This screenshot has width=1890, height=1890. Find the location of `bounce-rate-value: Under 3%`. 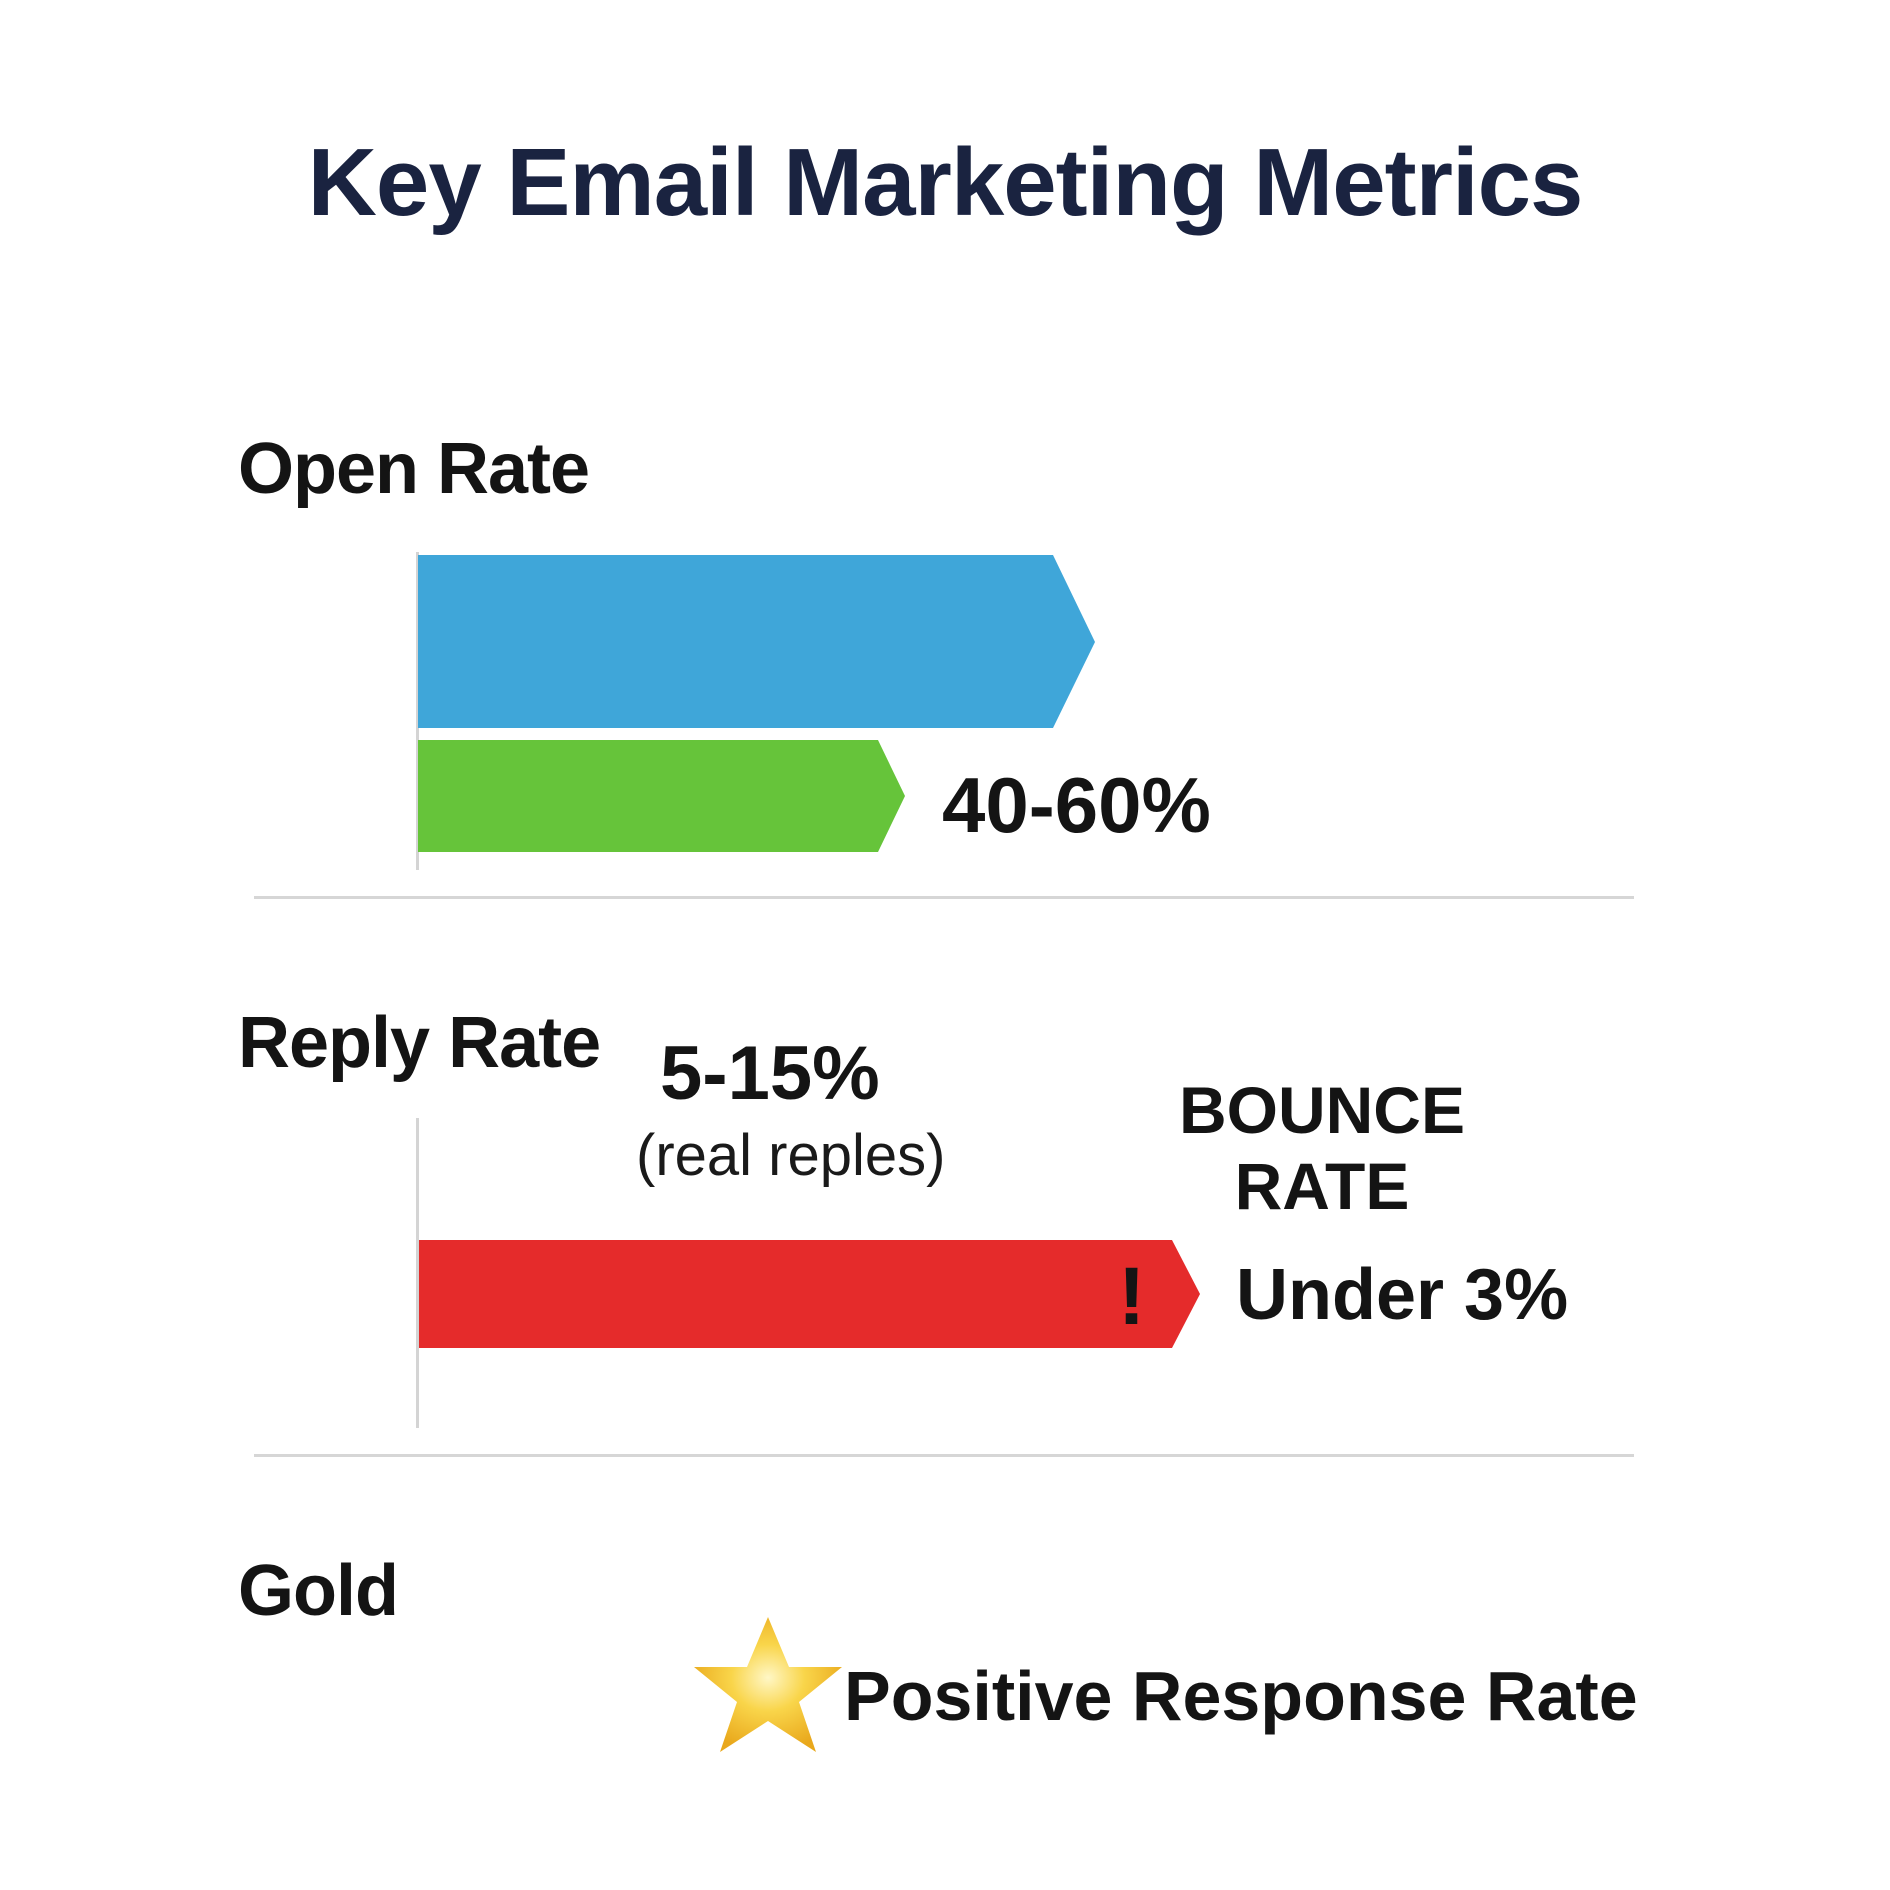

bounce-rate-value: Under 3% is located at coordinates (1402, 1295).